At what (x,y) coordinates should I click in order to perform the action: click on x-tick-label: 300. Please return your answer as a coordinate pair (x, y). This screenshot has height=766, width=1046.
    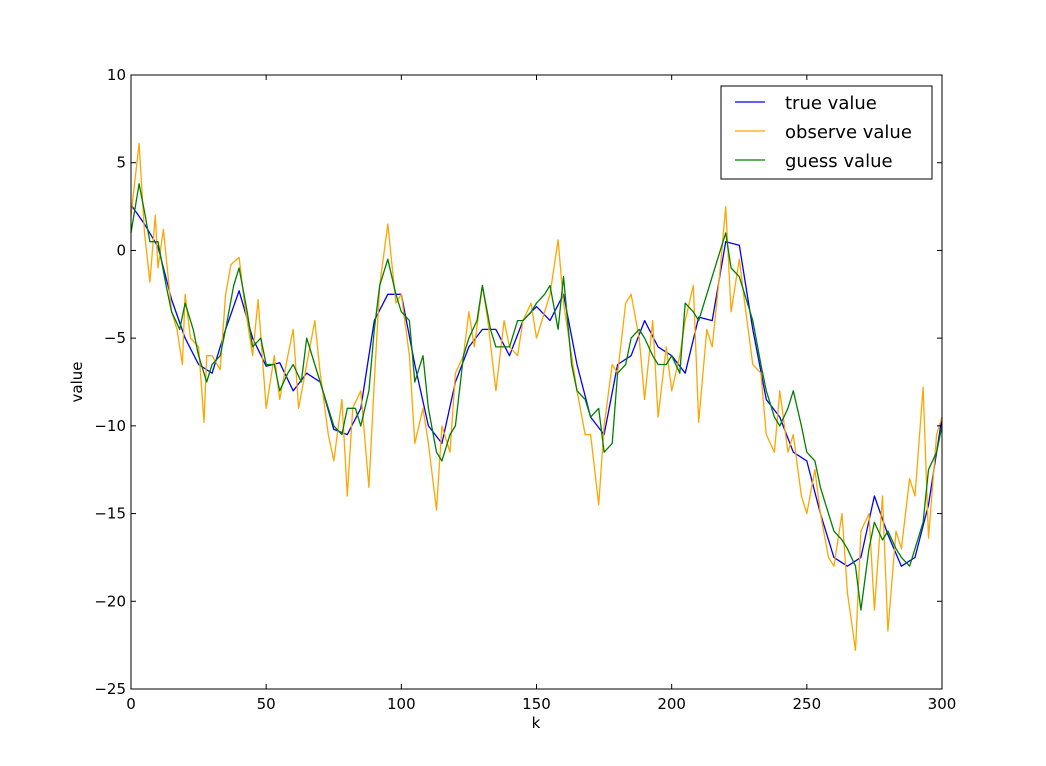
    Looking at the image, I should click on (942, 704).